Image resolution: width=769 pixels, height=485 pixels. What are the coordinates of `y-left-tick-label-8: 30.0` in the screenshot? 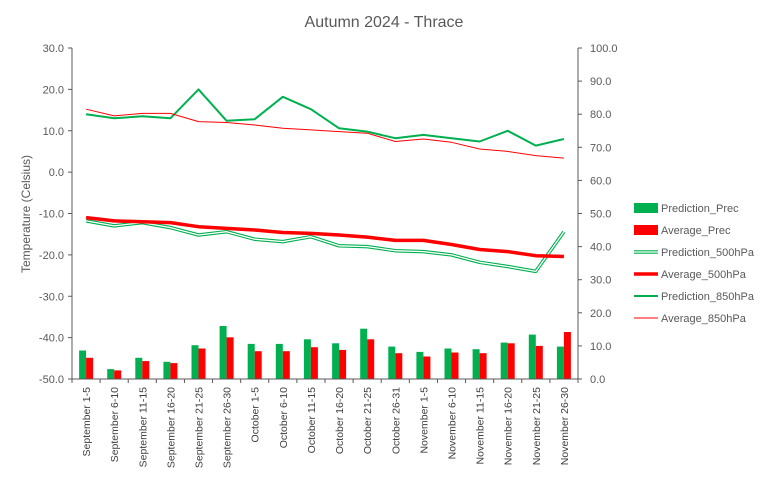 It's located at (53, 49).